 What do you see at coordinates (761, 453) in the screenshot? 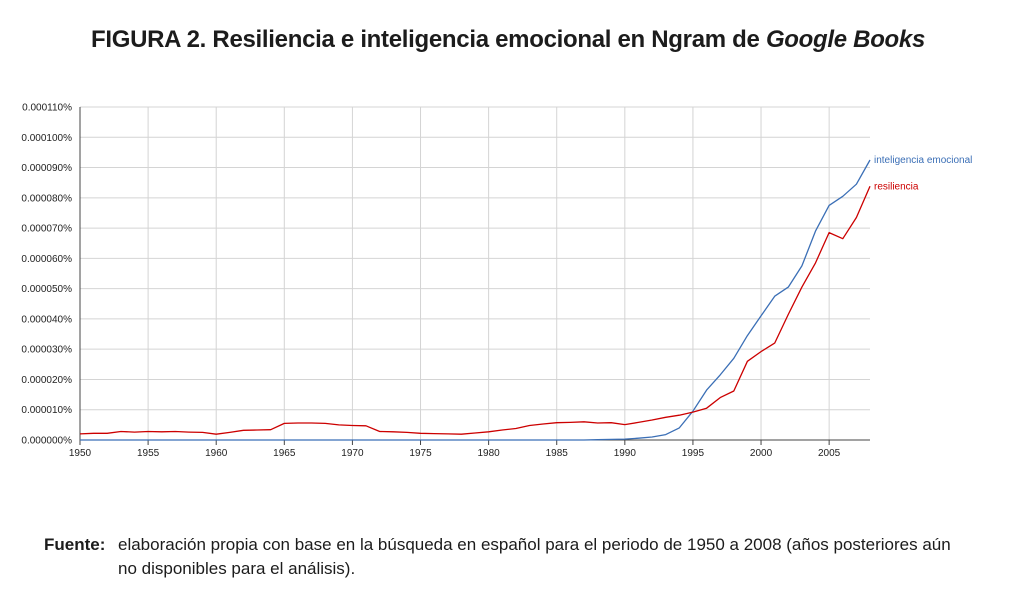
I see `x-tick-label: 2000` at bounding box center [761, 453].